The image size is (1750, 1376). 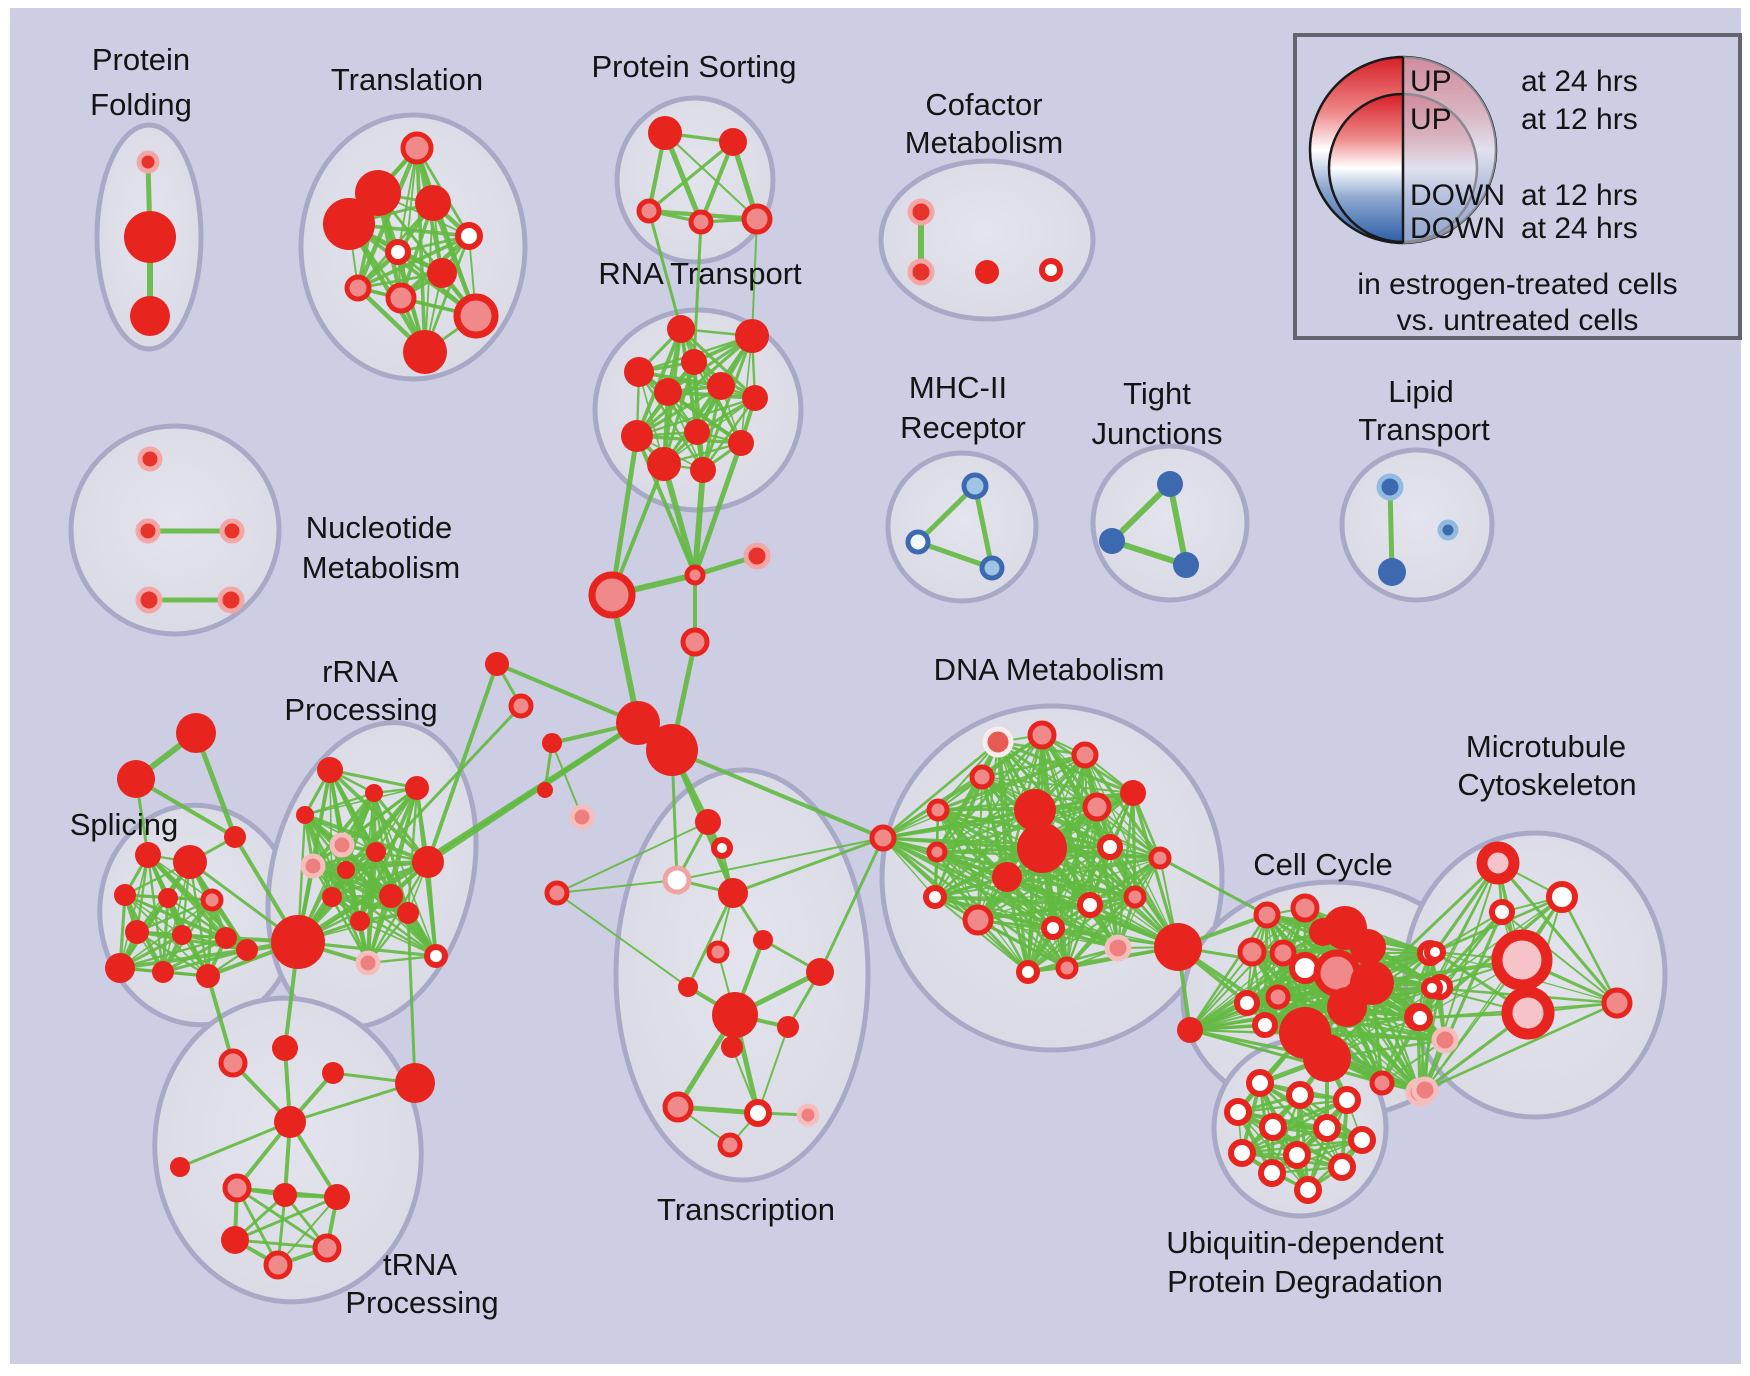 What do you see at coordinates (700, 273) in the screenshot?
I see `cluster-label-rna-transport: RNA Transport` at bounding box center [700, 273].